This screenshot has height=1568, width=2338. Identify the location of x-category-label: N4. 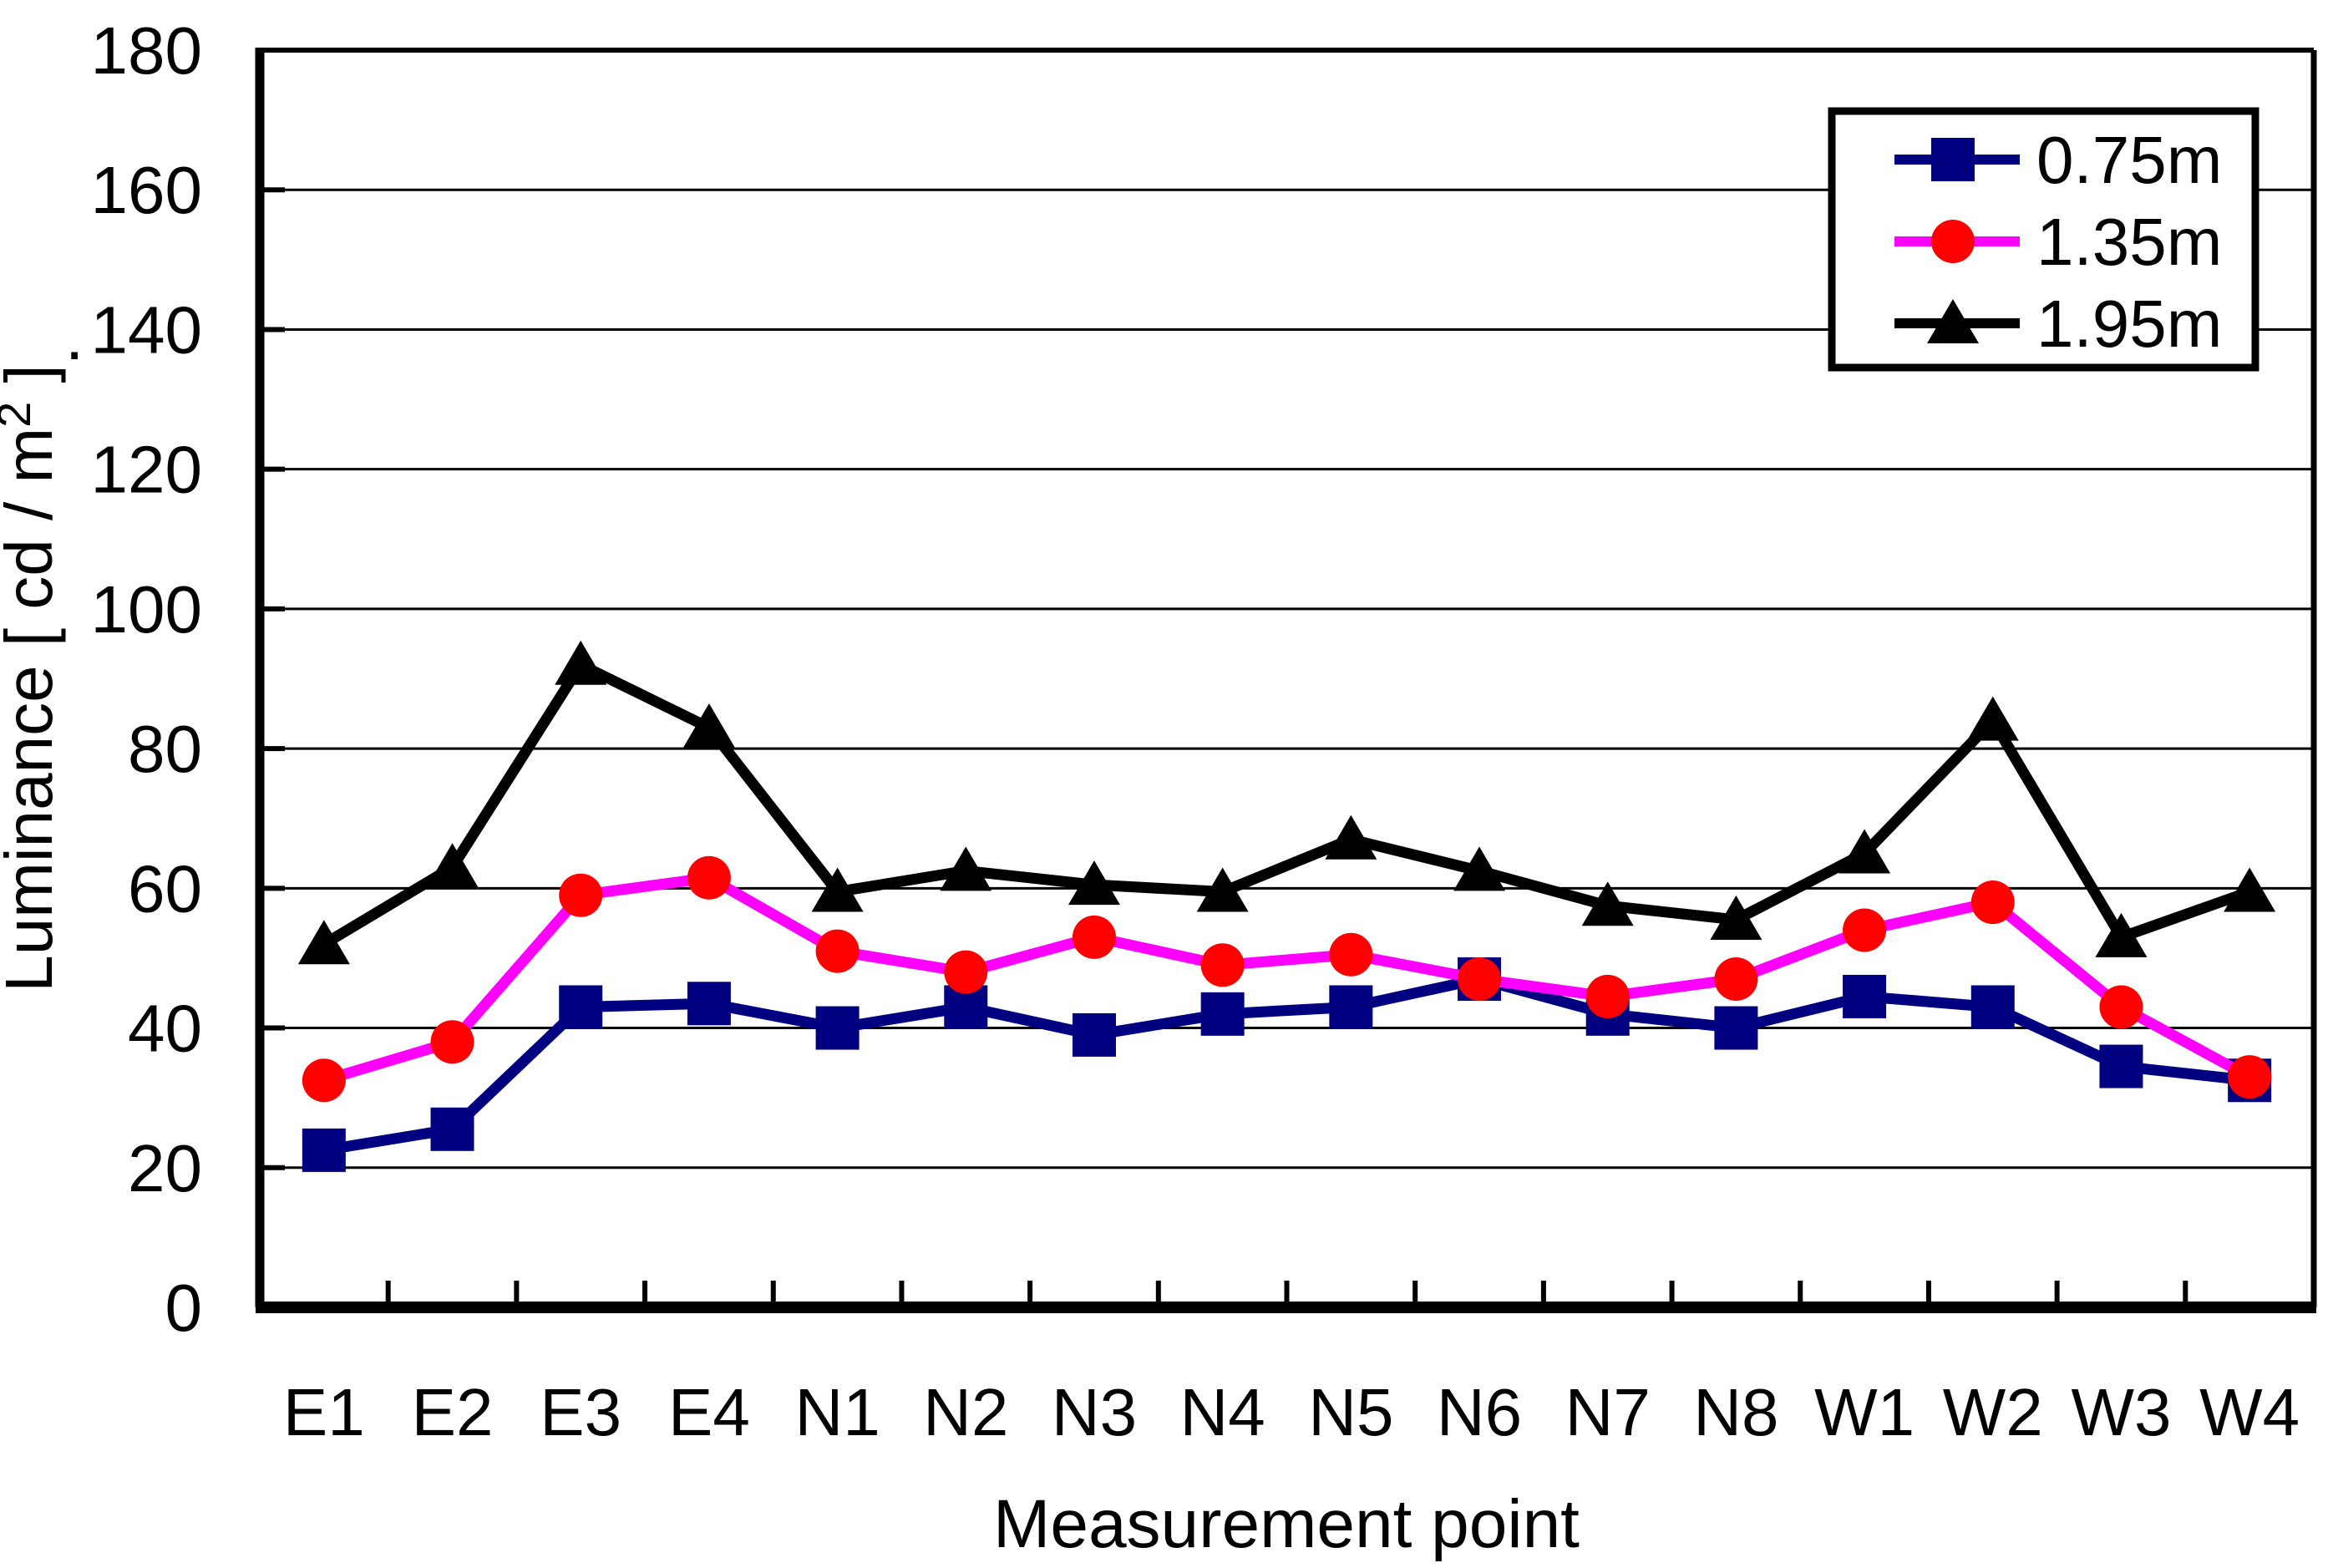
(1222, 1412).